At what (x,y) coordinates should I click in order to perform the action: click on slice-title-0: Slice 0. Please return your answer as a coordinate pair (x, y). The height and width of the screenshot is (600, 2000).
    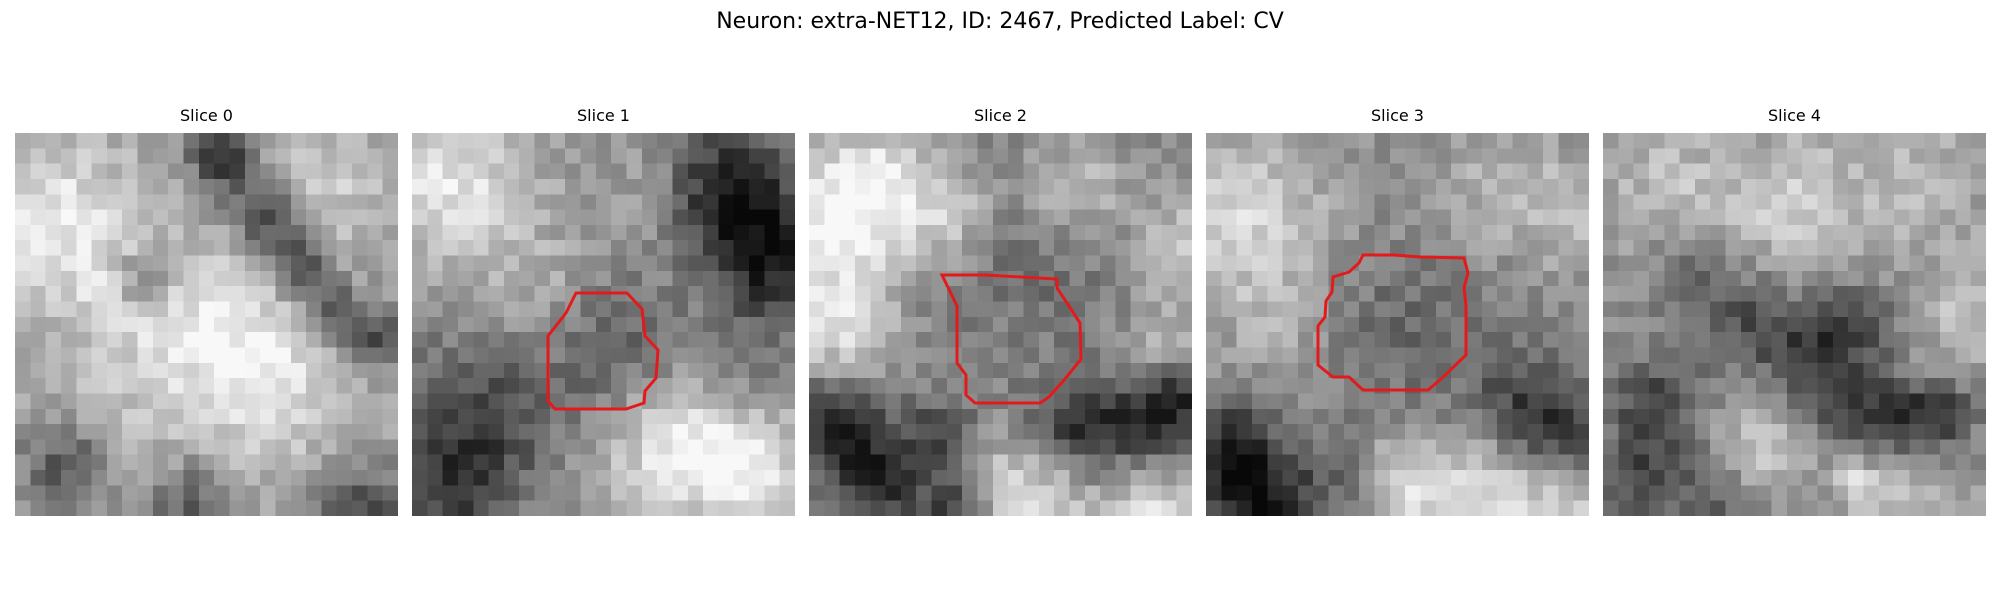
    Looking at the image, I should click on (206, 115).